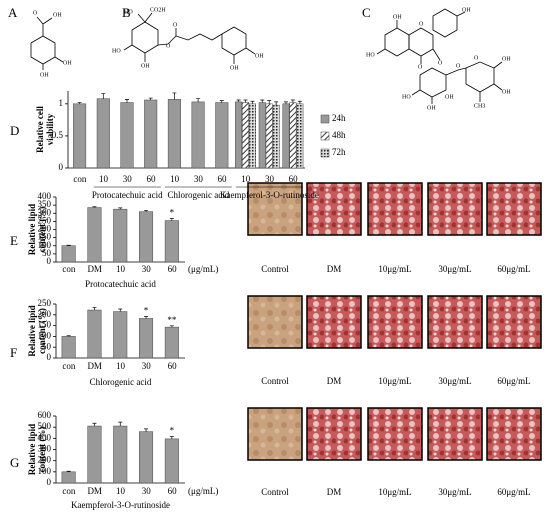 The width and height of the screenshot is (550, 528). I want to click on micrograph-label: DM, so click(334, 269).